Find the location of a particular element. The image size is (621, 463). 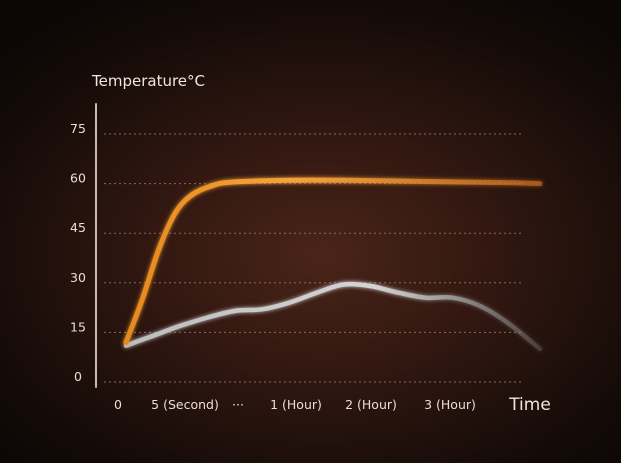

x-tick-label: 0 is located at coordinates (118, 404).